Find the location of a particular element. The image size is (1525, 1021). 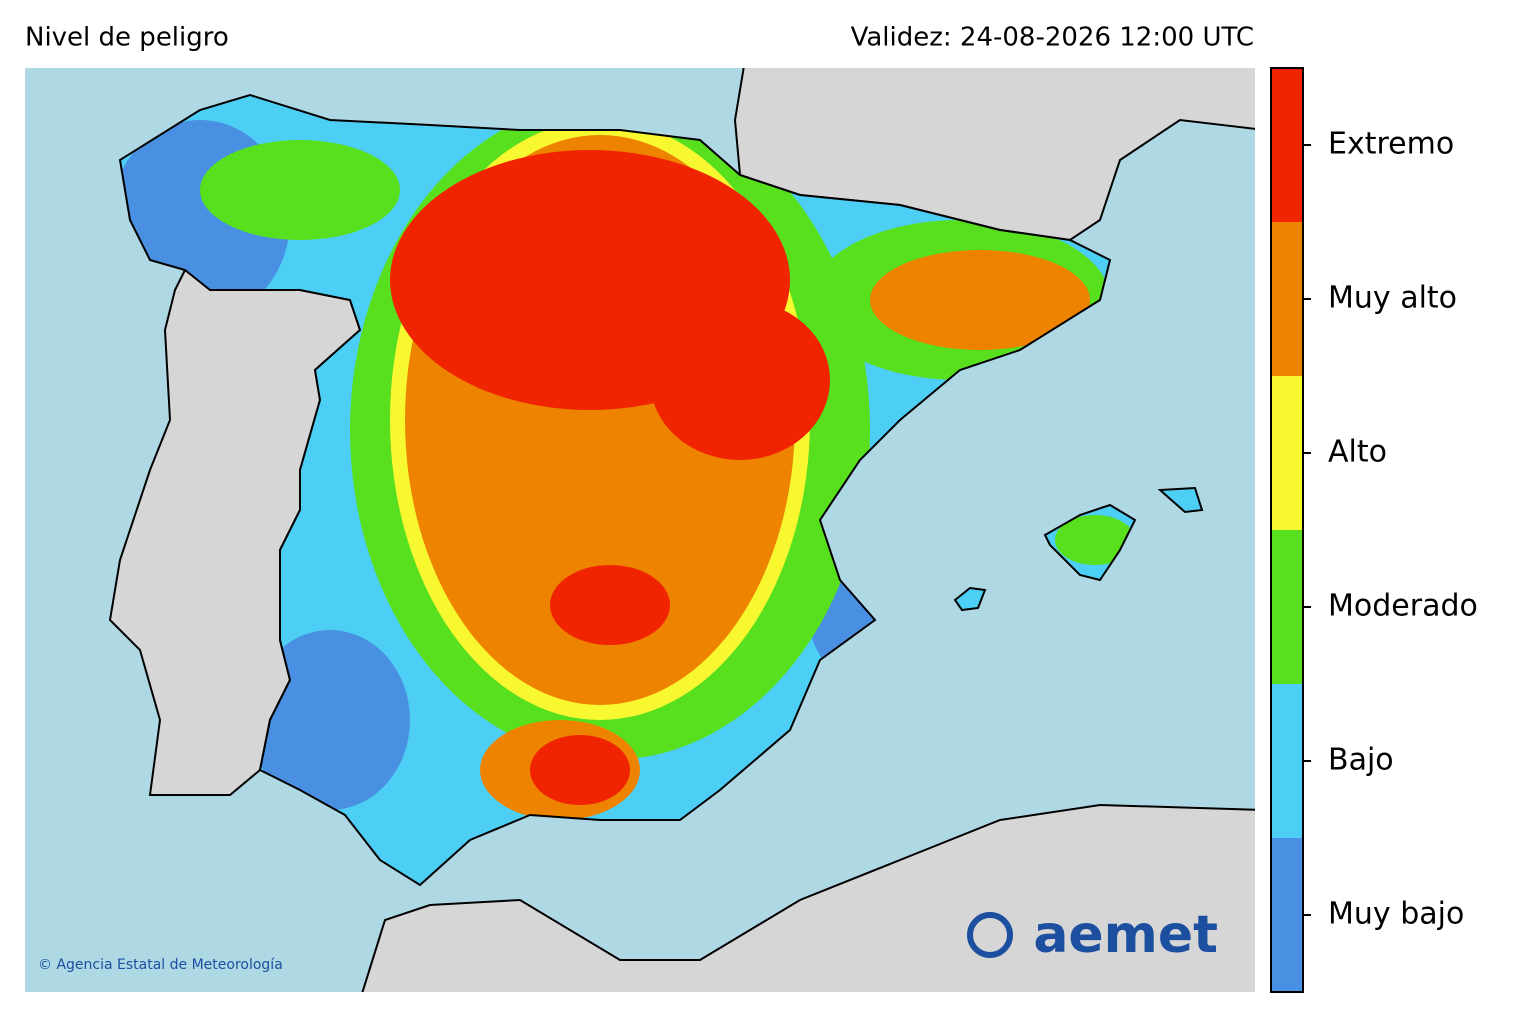

legend-label: Extremo is located at coordinates (1391, 144).